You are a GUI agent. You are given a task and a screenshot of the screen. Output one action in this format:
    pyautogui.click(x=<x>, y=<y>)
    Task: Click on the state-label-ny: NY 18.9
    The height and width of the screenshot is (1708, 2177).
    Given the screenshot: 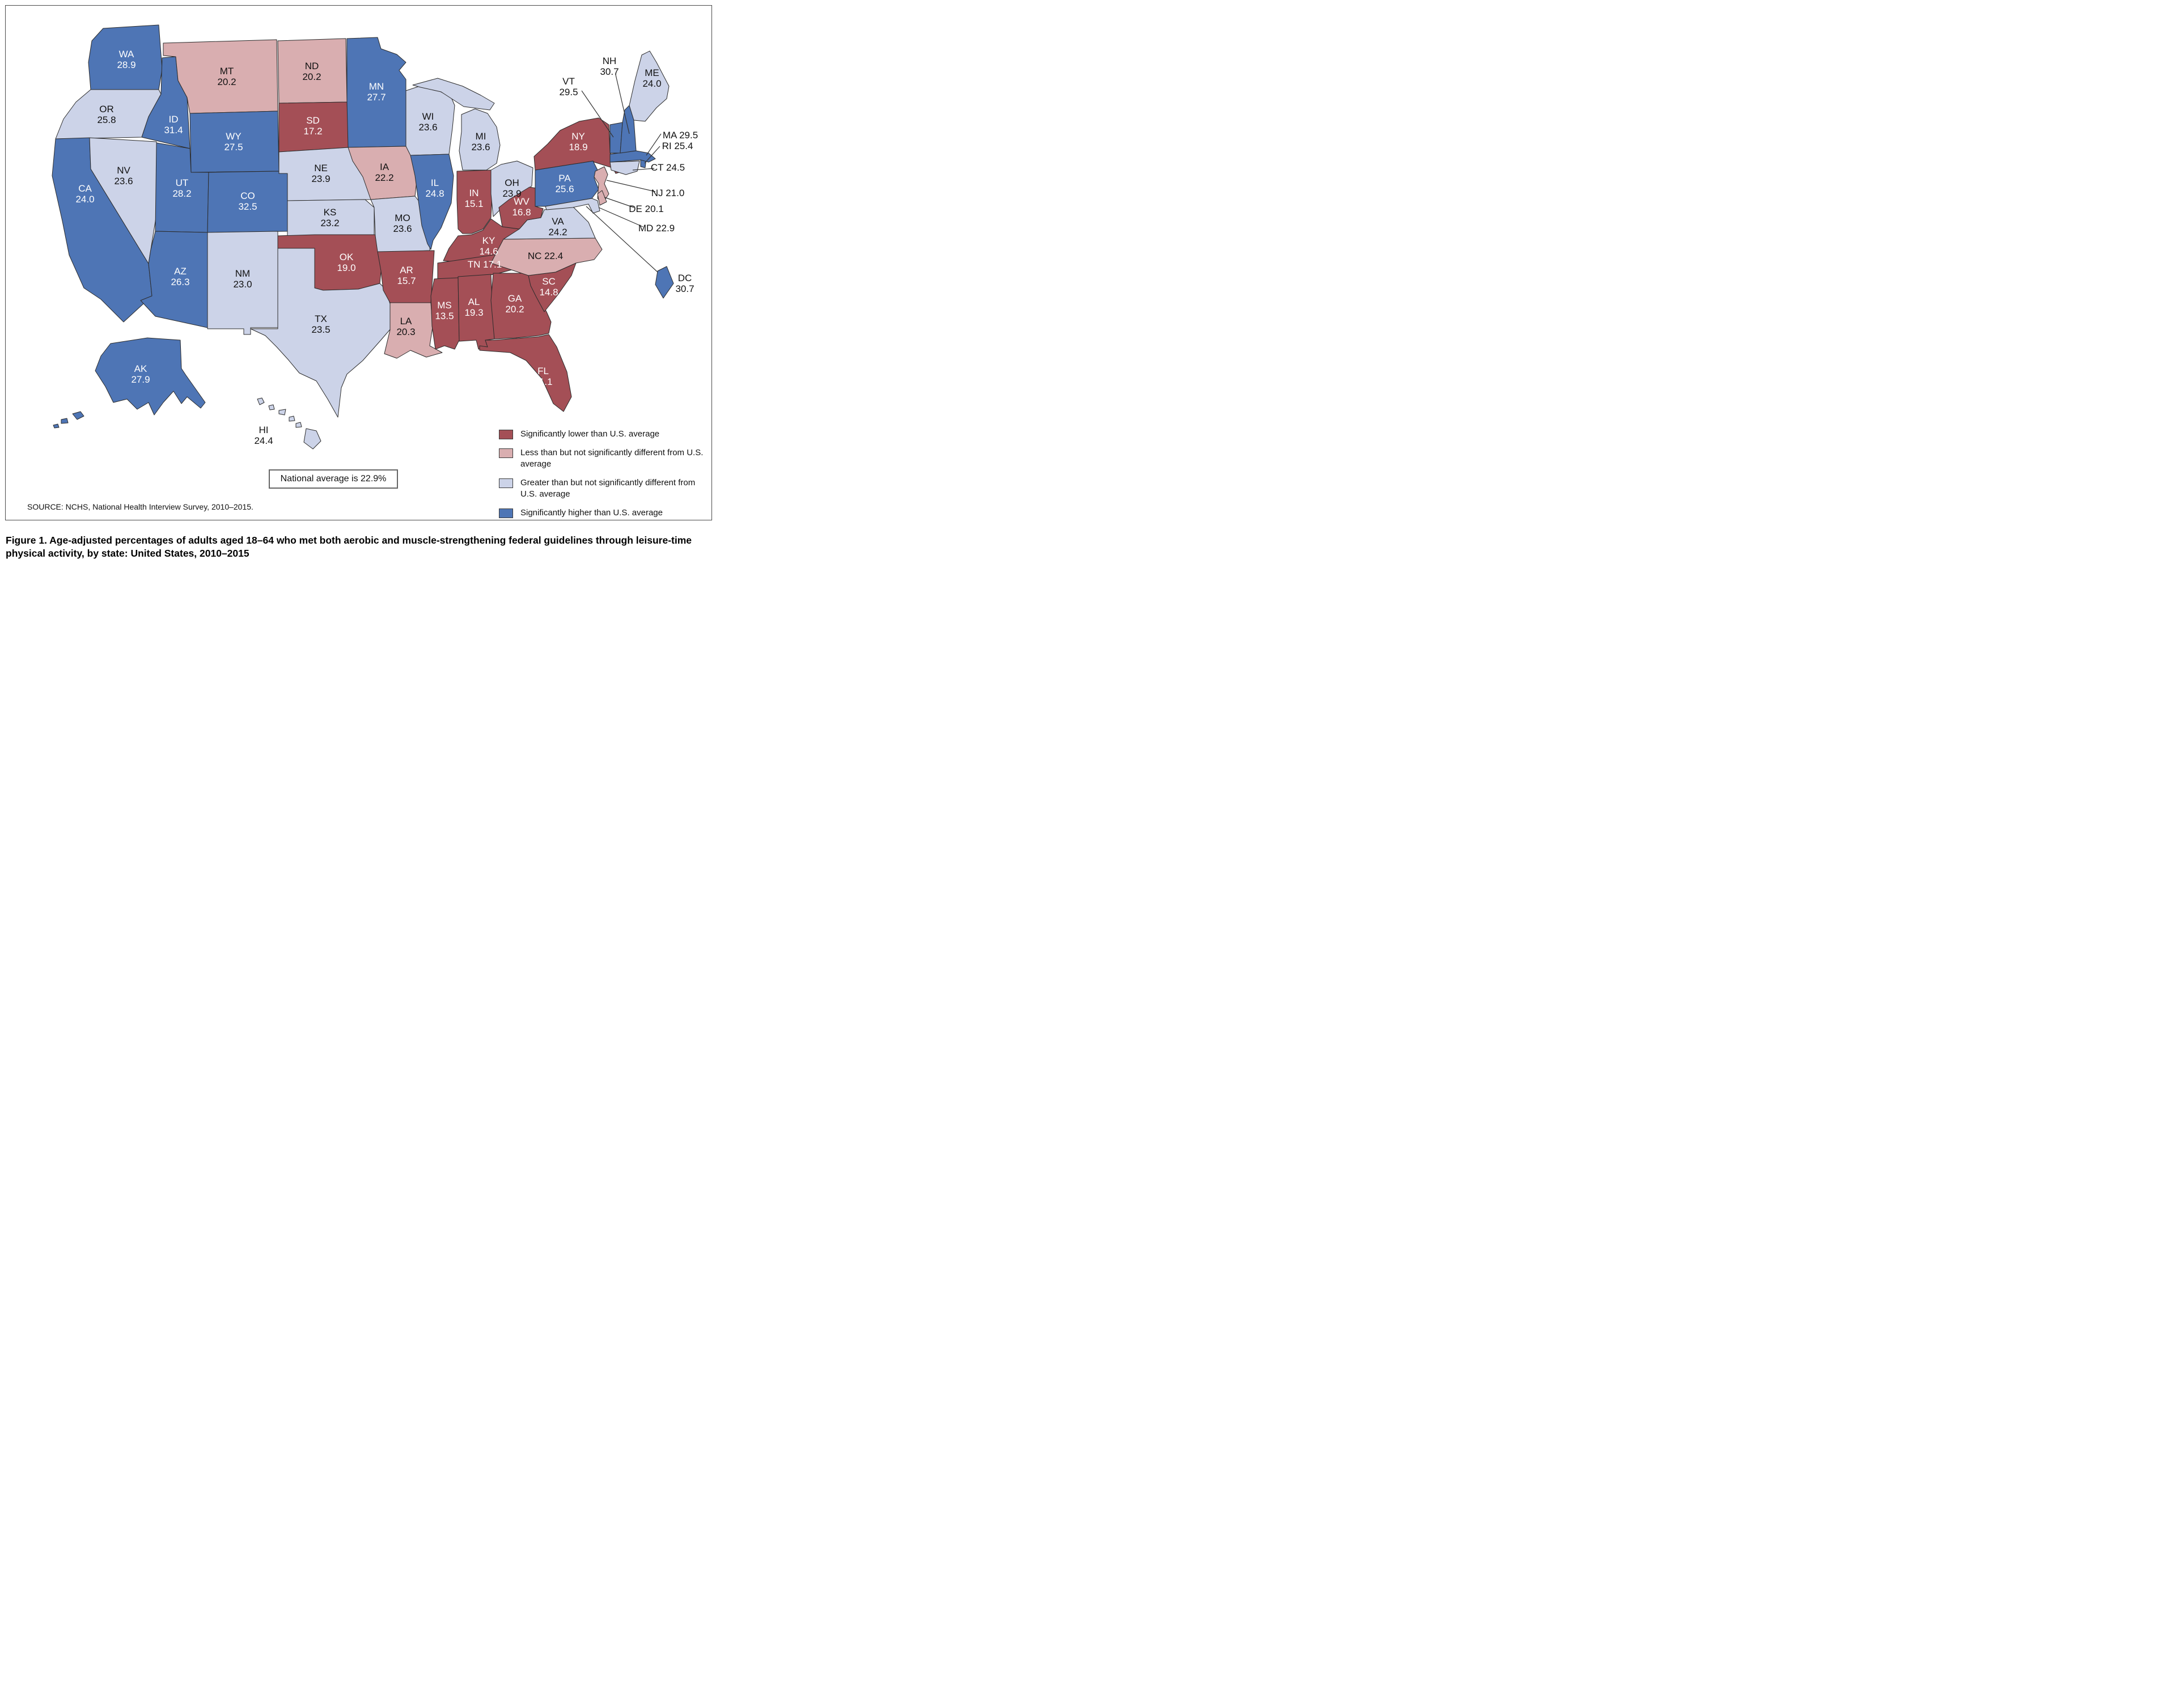 What is the action you would take?
    pyautogui.click(x=578, y=141)
    